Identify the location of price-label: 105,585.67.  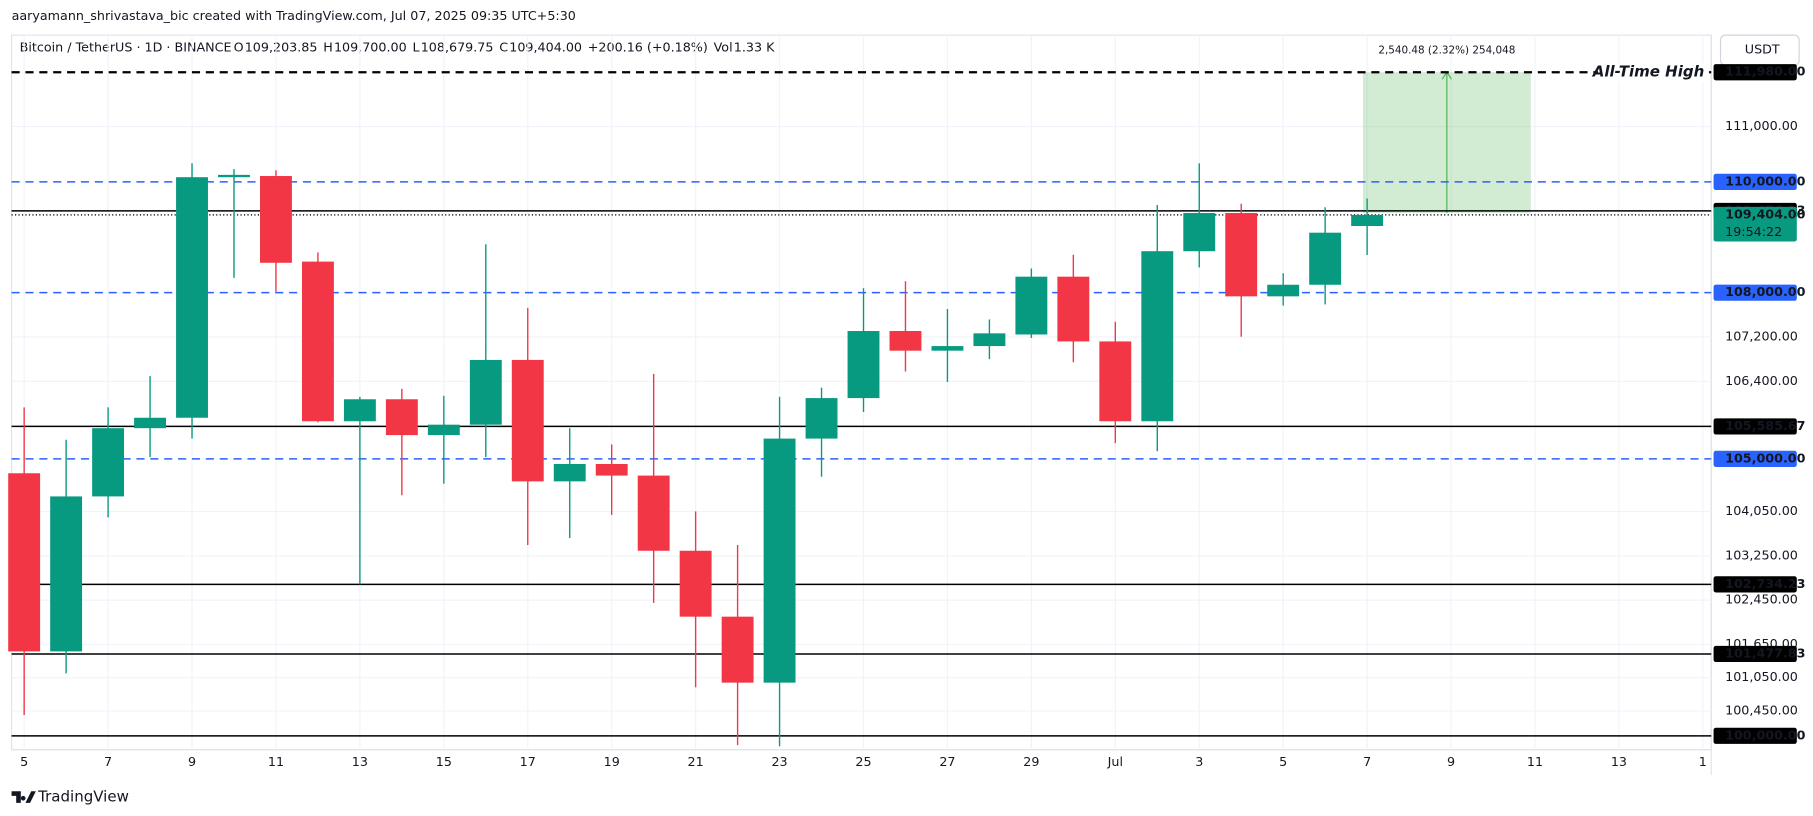
(1765, 425).